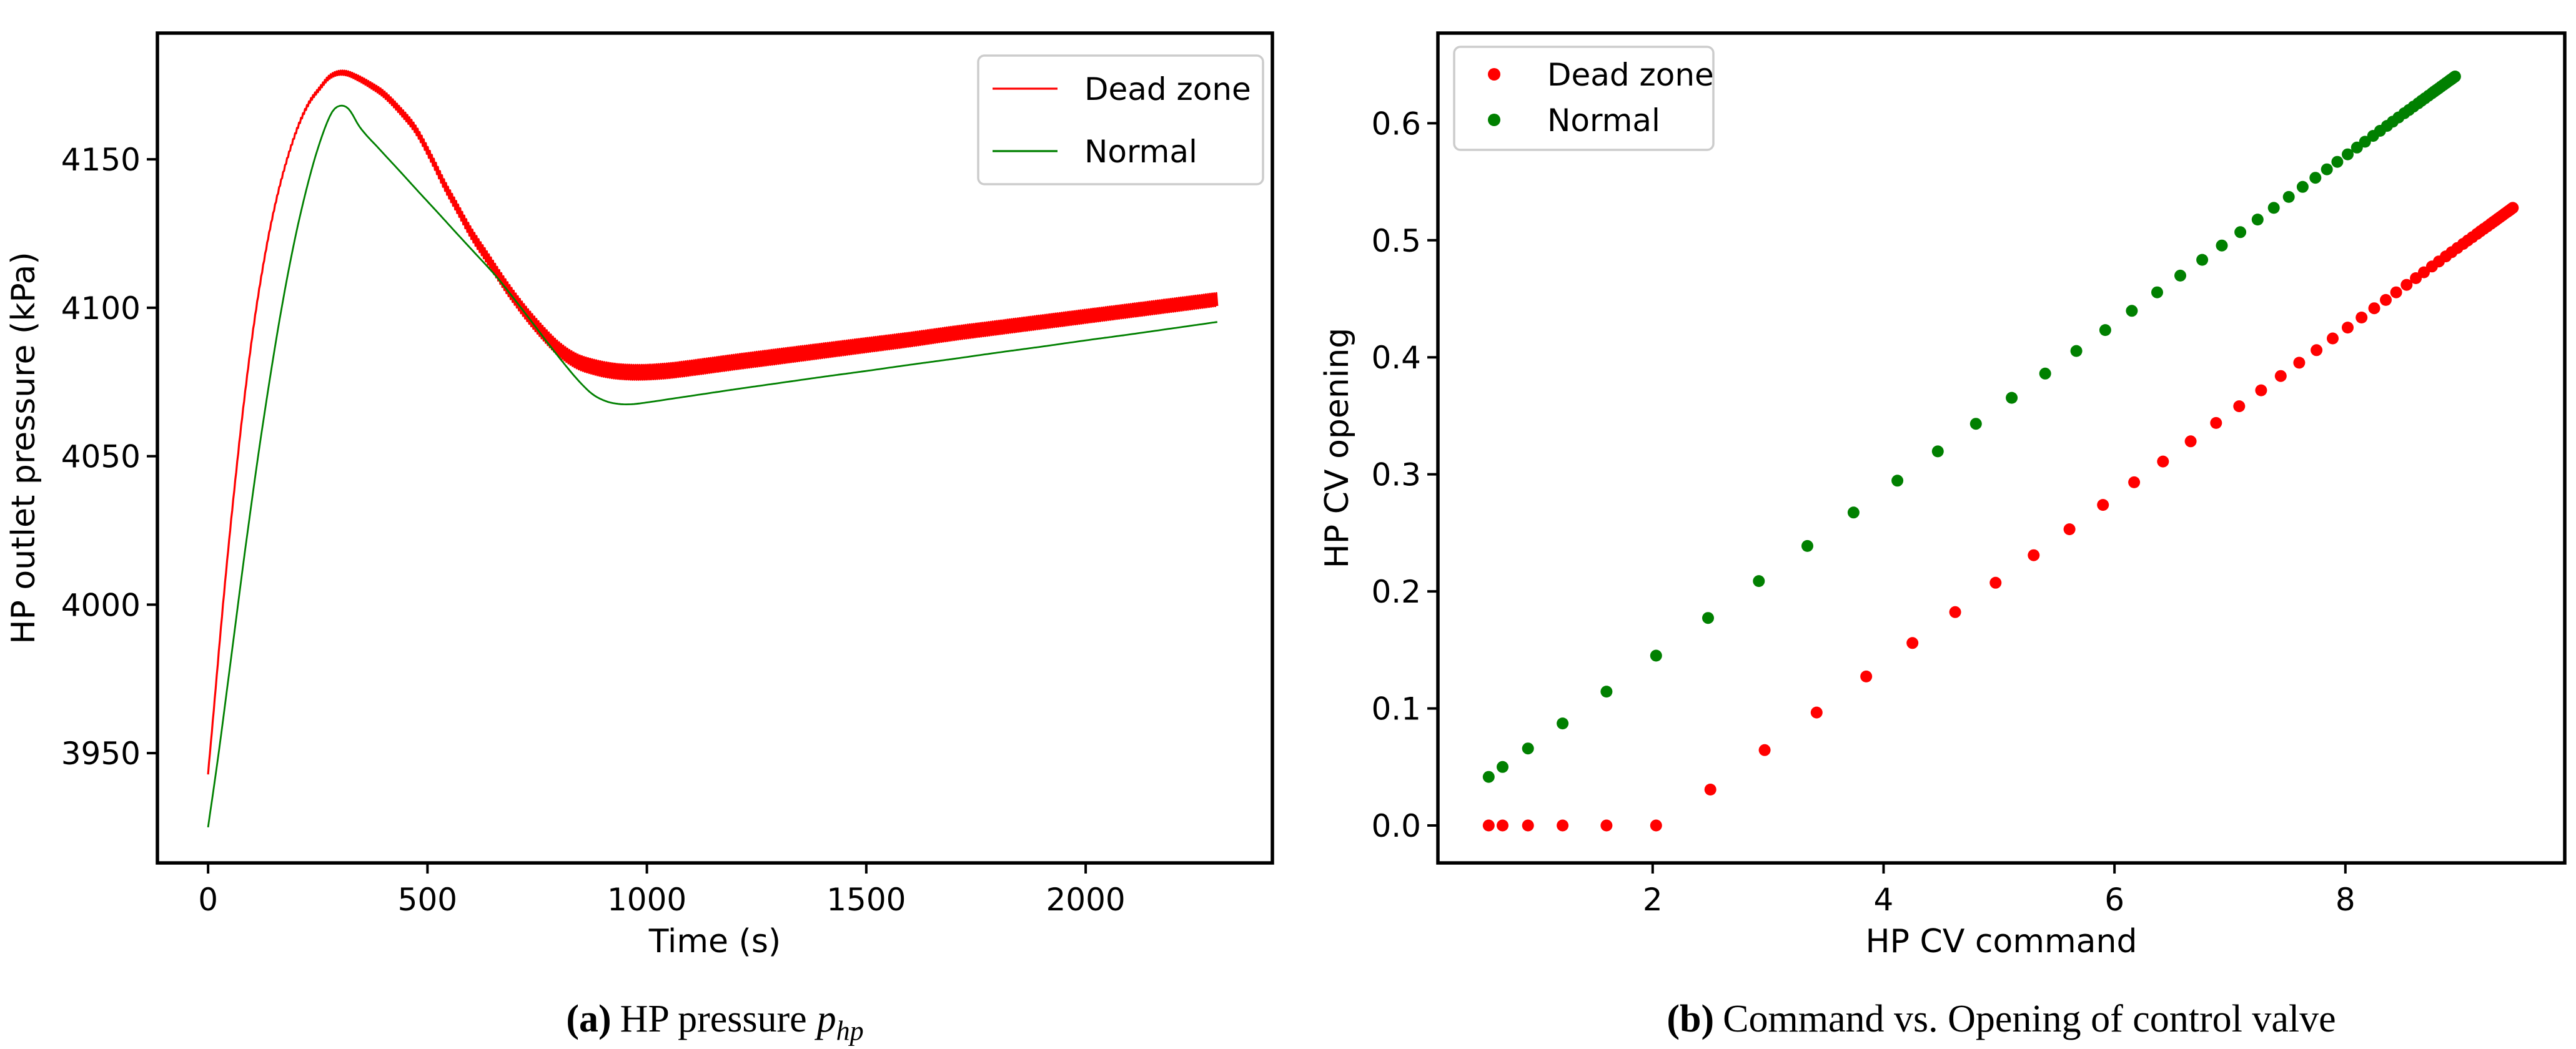  I want to click on caption-a: (a) HP pressure php, so click(714, 1021).